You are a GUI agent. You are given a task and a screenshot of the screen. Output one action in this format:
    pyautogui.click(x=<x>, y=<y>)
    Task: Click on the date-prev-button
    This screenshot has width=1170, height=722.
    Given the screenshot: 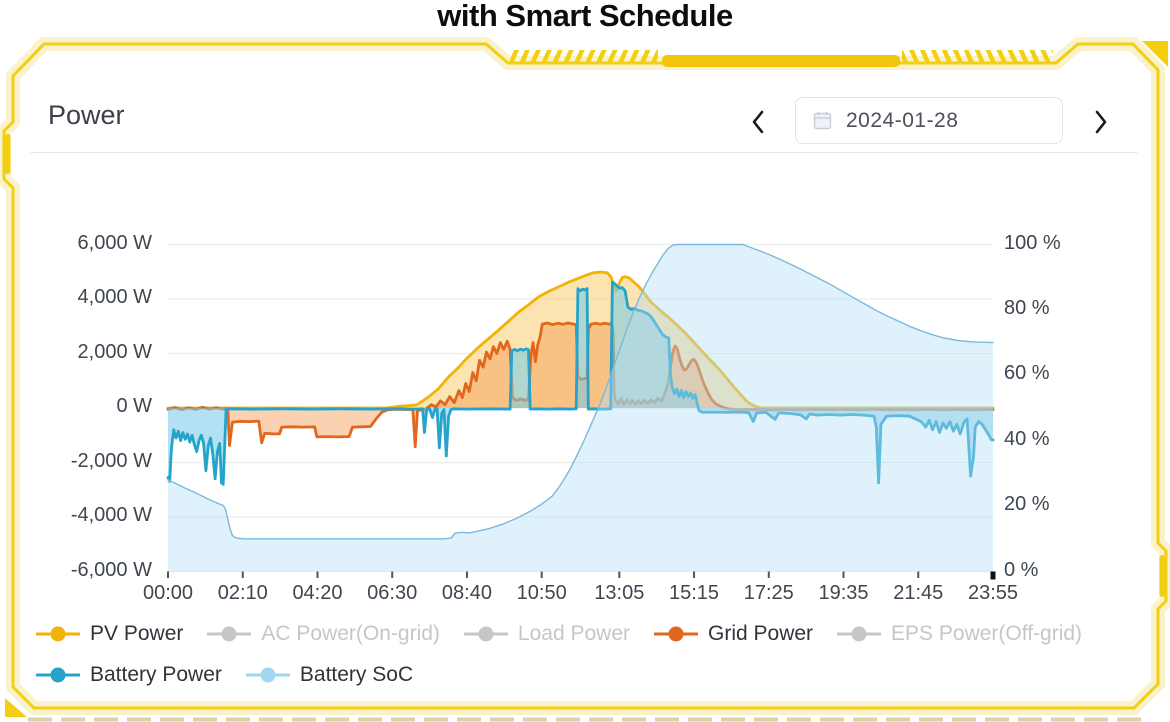 What is the action you would take?
    pyautogui.click(x=758, y=122)
    